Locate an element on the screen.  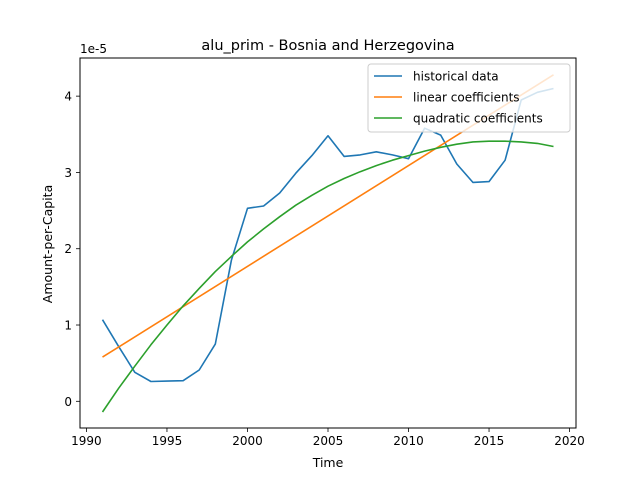
legend-label: historical data is located at coordinates (456, 77).